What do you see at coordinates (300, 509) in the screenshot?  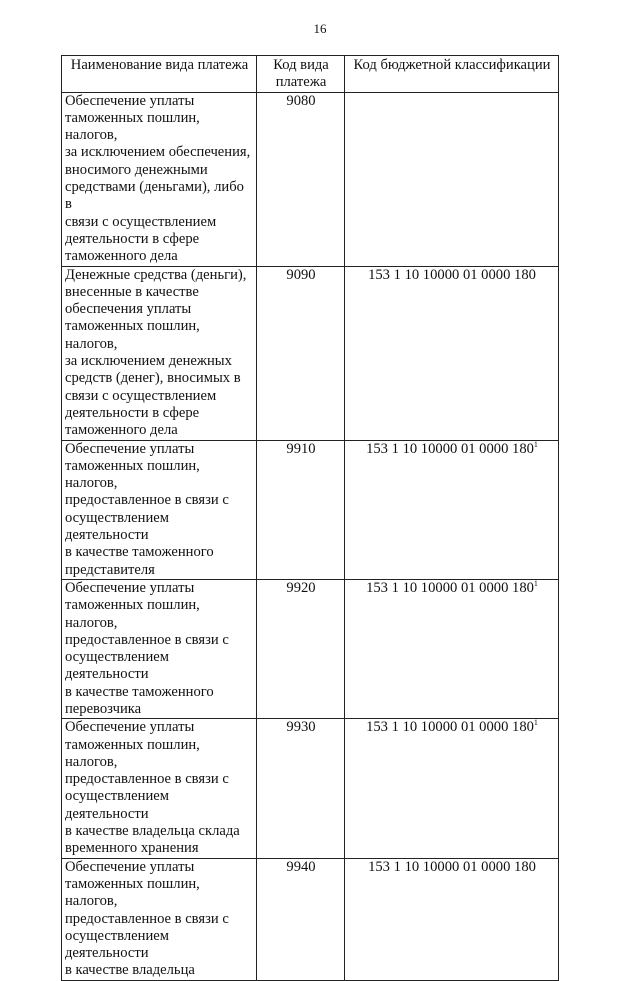 I see `payment-code: 9910` at bounding box center [300, 509].